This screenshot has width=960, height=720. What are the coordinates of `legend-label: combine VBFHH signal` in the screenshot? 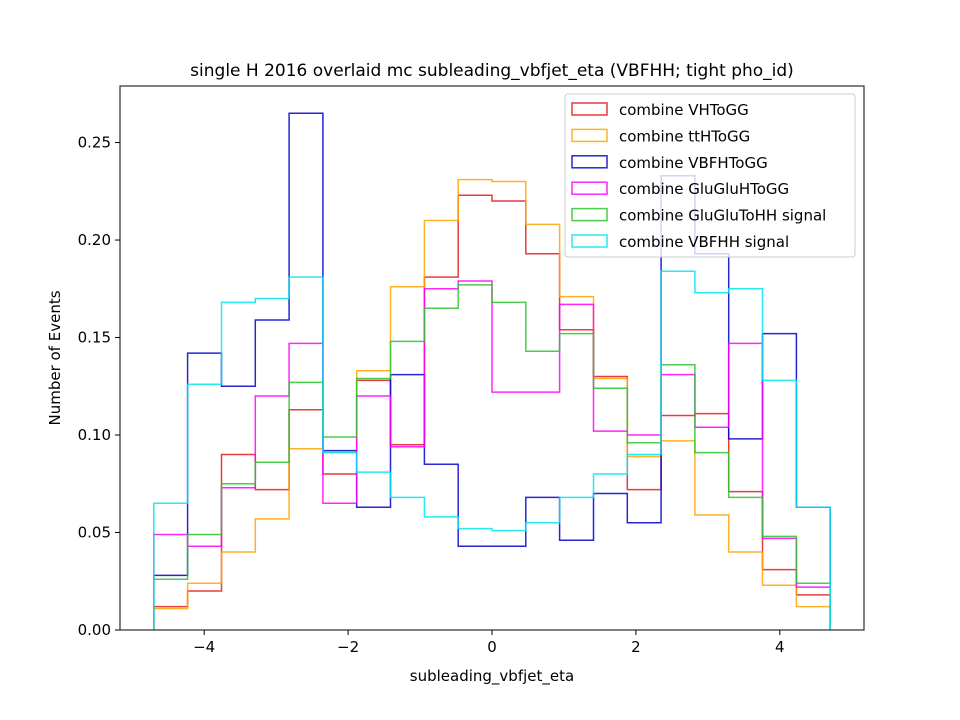 It's located at (704, 242).